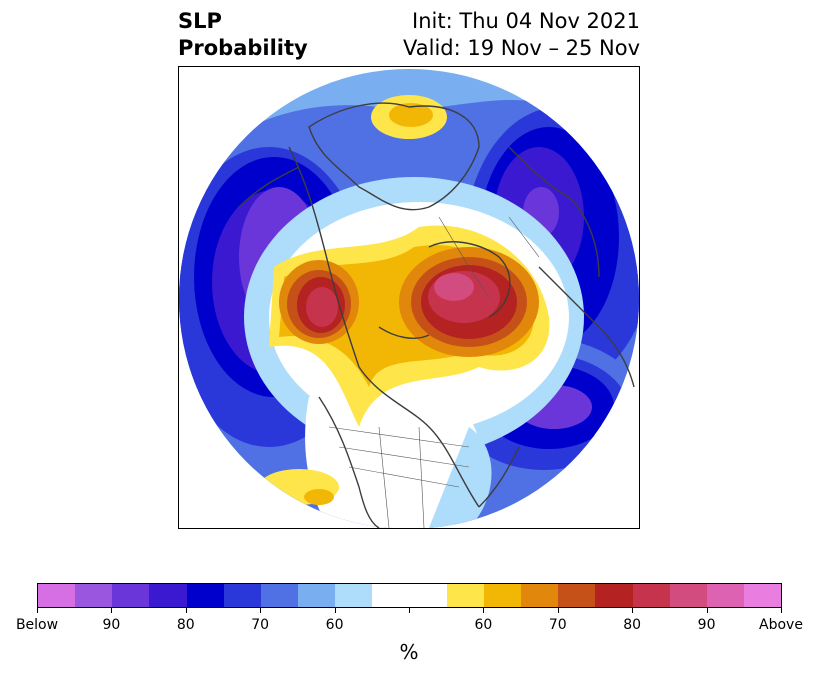  What do you see at coordinates (37, 625) in the screenshot?
I see `colorbar-tick-label: Below` at bounding box center [37, 625].